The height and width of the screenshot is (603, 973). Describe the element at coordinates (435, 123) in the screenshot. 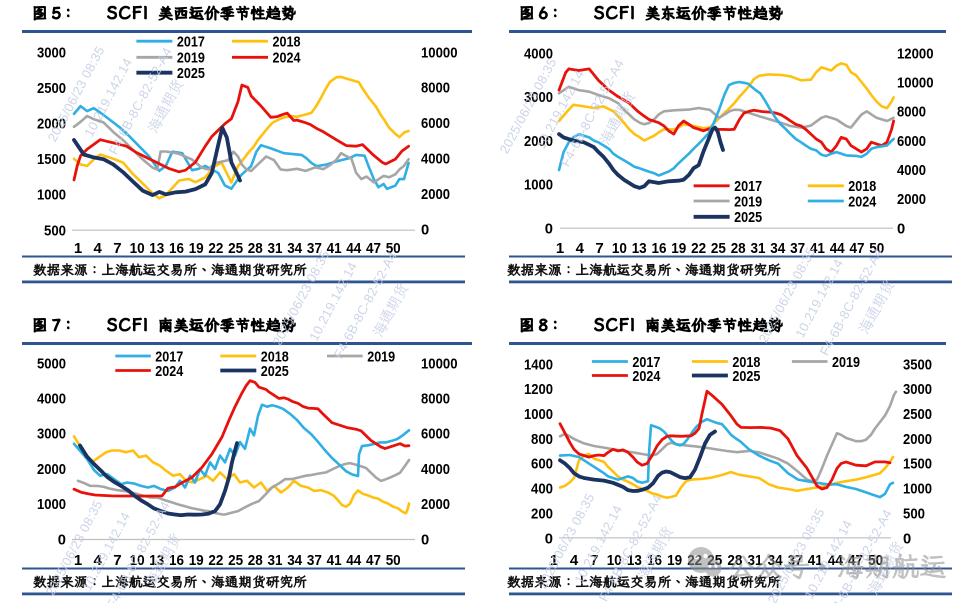

I see `svg-text: 6000` at that location.